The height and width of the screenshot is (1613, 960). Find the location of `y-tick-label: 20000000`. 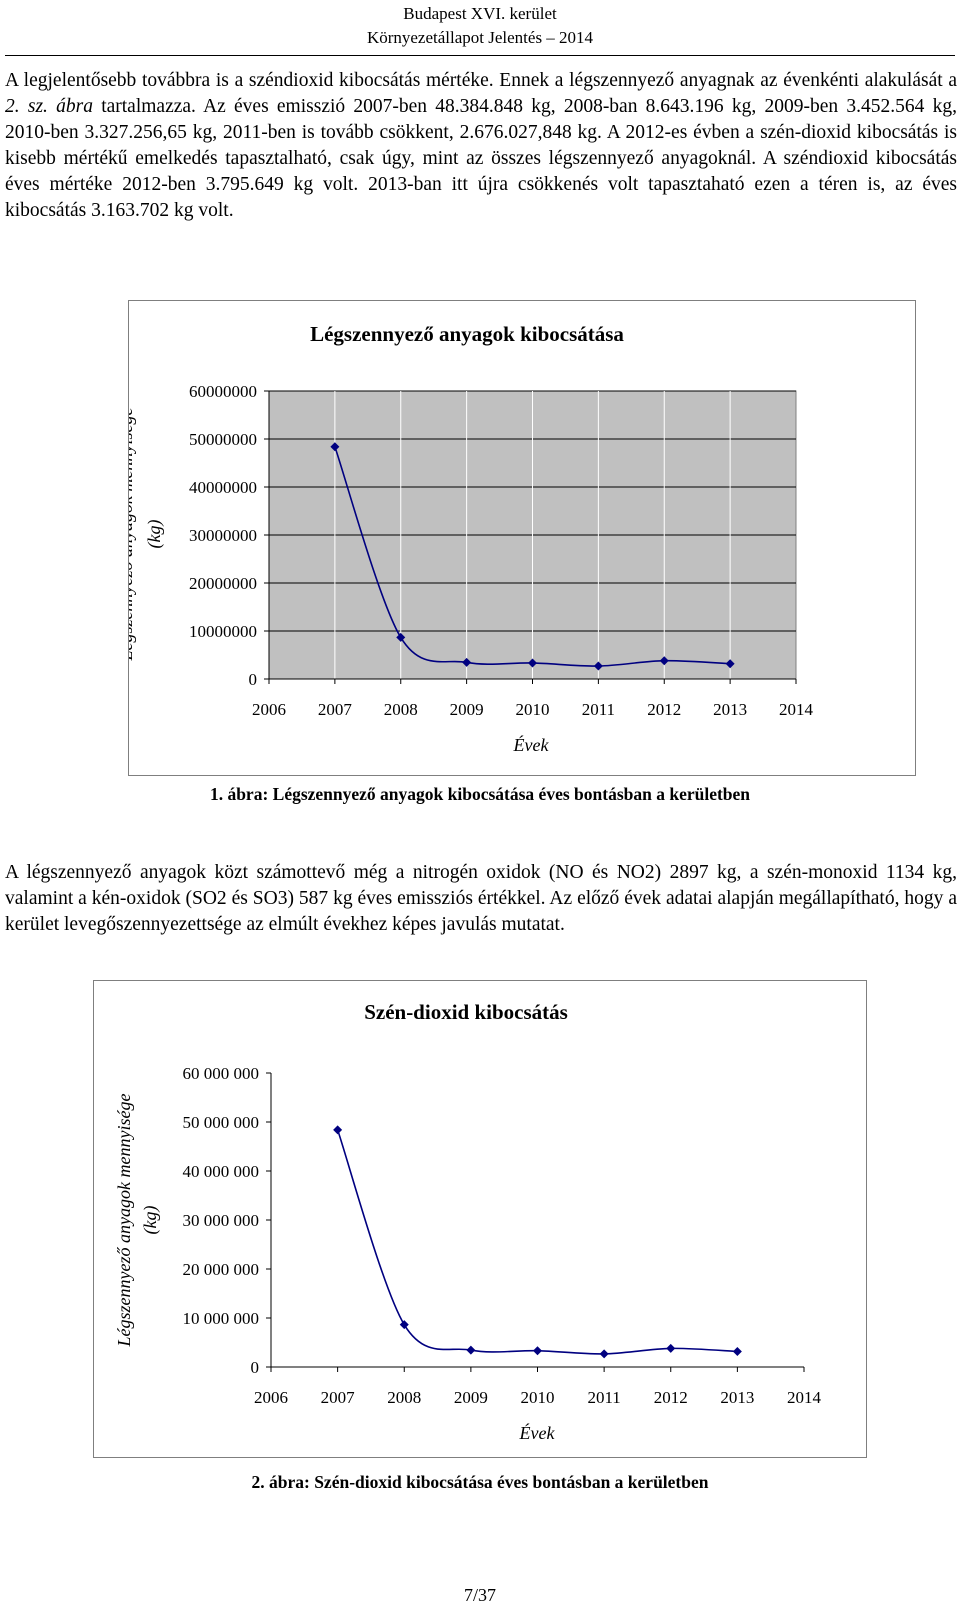

y-tick-label: 20000000 is located at coordinates (223, 583).